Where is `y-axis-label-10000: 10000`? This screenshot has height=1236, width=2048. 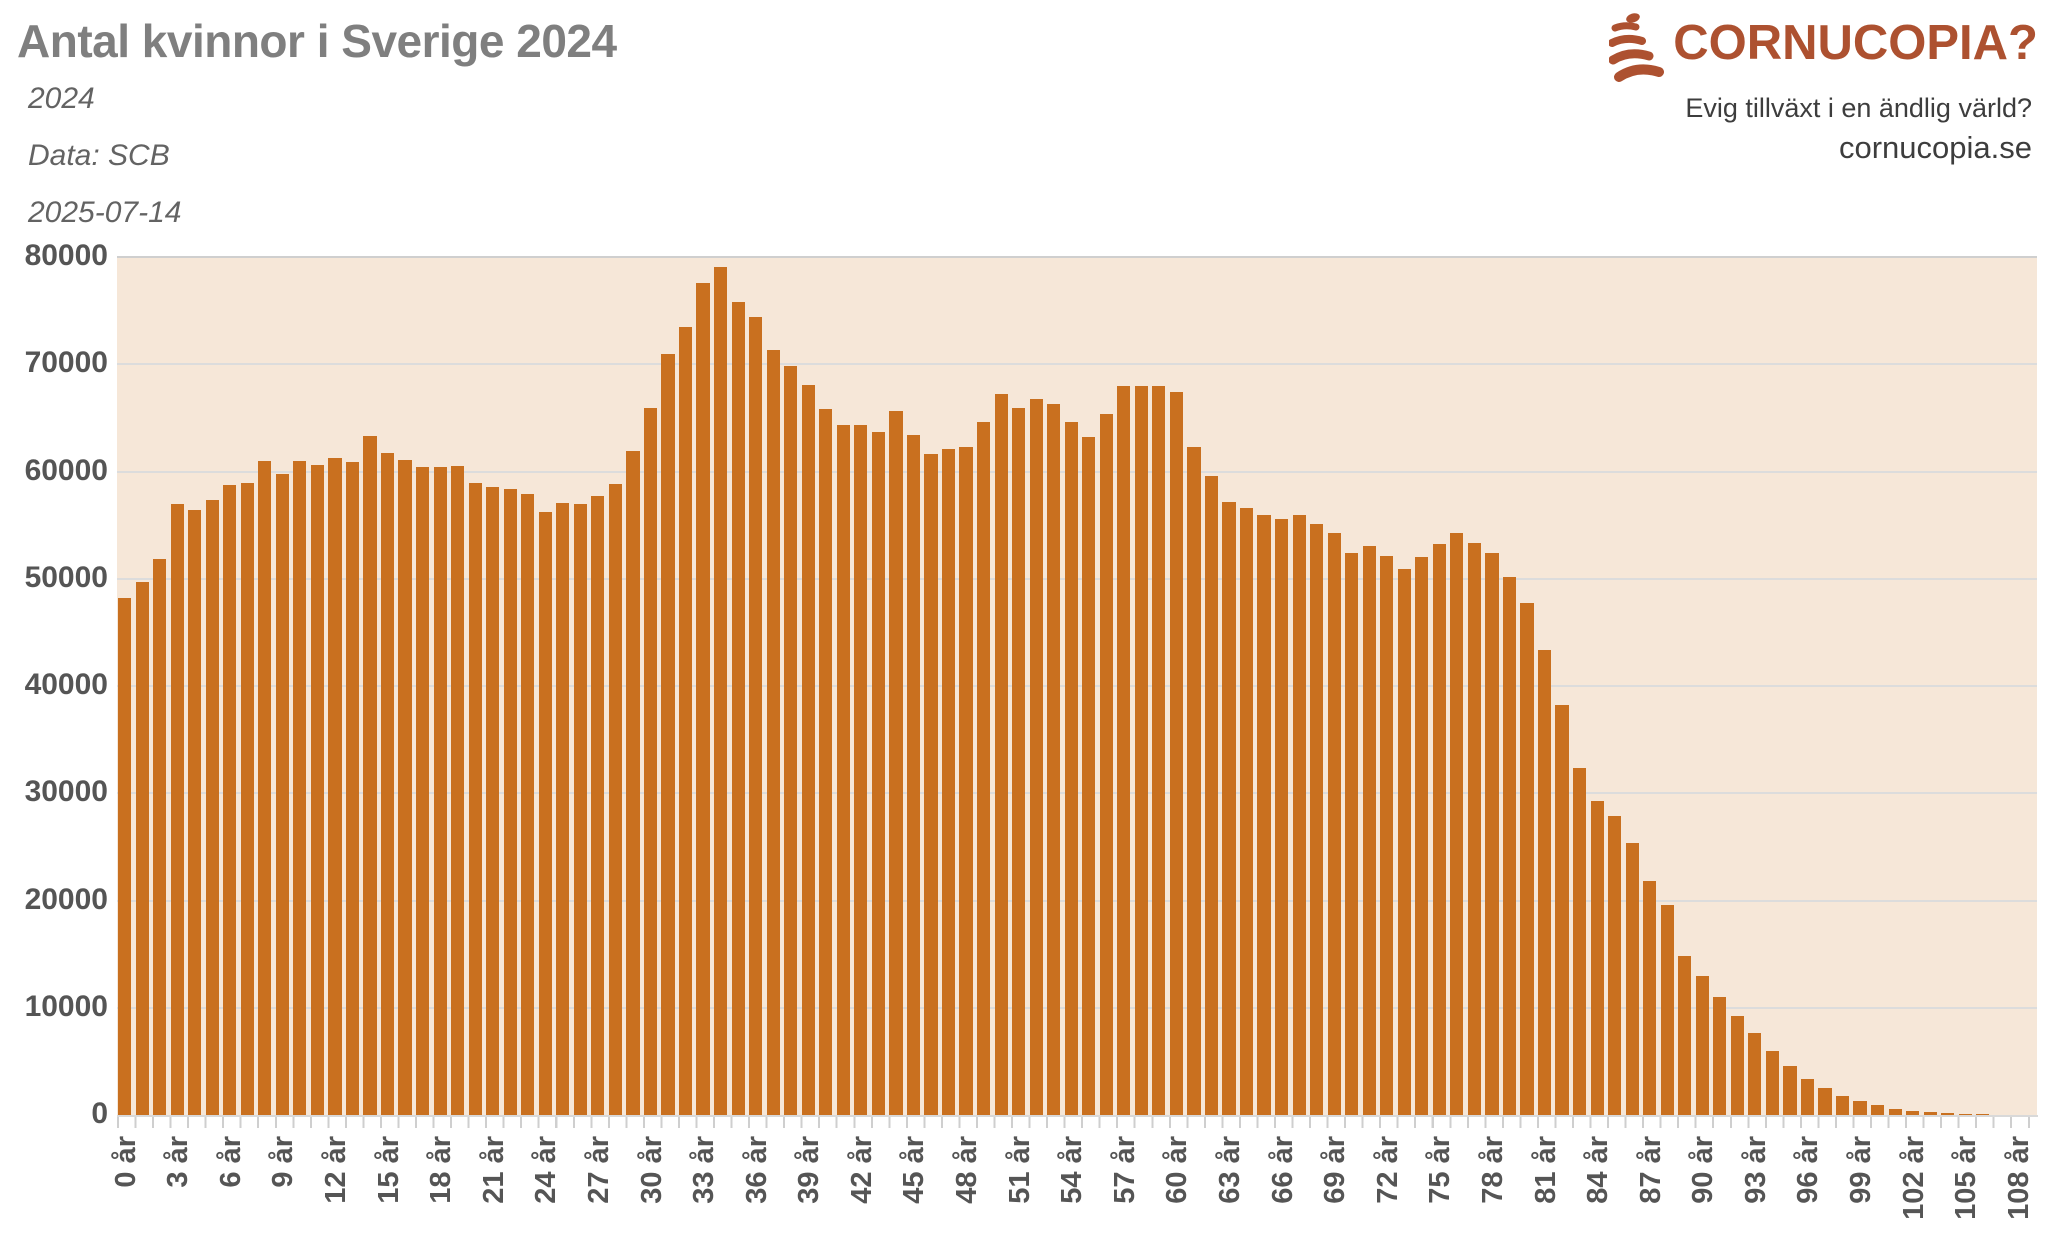
y-axis-label-10000: 10000 is located at coordinates (66, 1006).